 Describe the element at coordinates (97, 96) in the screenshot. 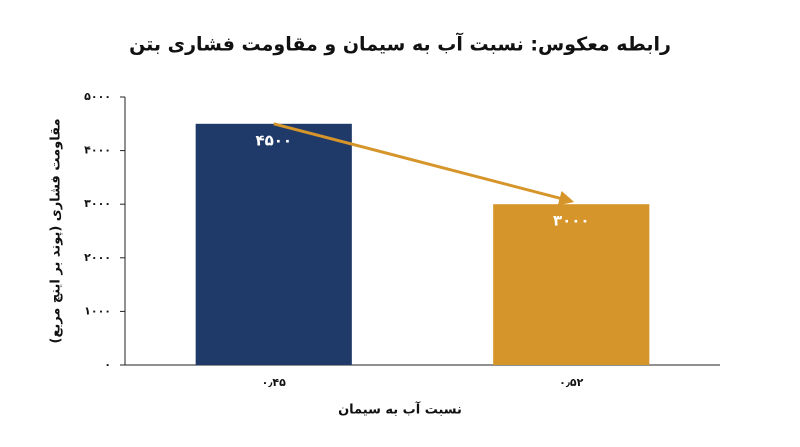

I see `y-tick-label: ۵۰۰۰` at that location.